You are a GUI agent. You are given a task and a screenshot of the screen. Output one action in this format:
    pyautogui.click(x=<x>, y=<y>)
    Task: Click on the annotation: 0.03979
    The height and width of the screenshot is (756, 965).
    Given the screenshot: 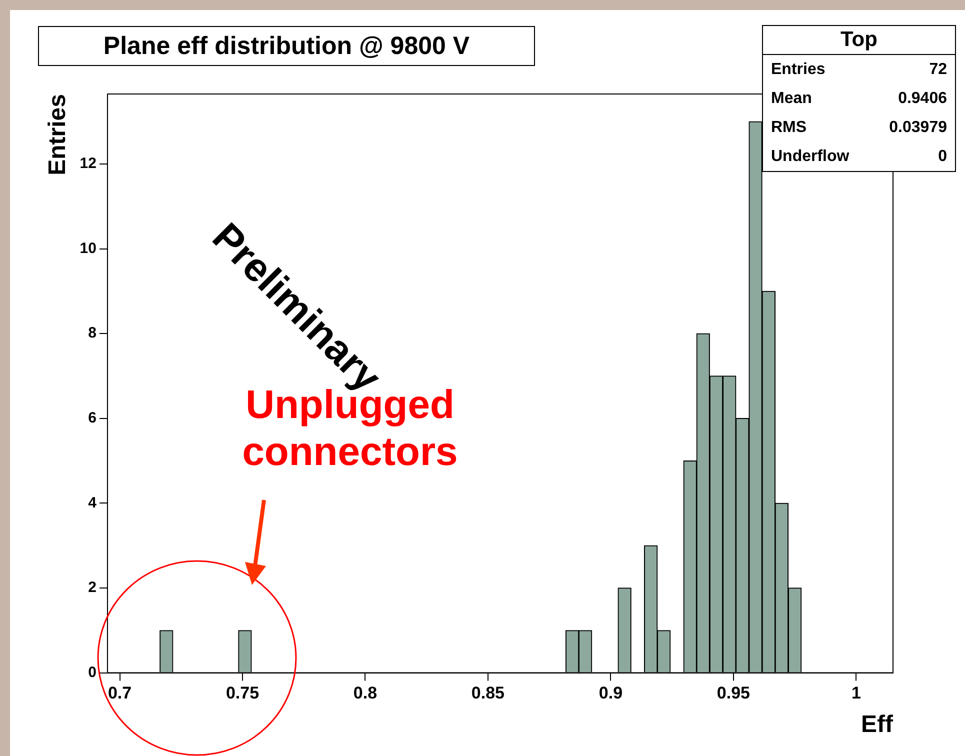 What is the action you would take?
    pyautogui.click(x=918, y=128)
    